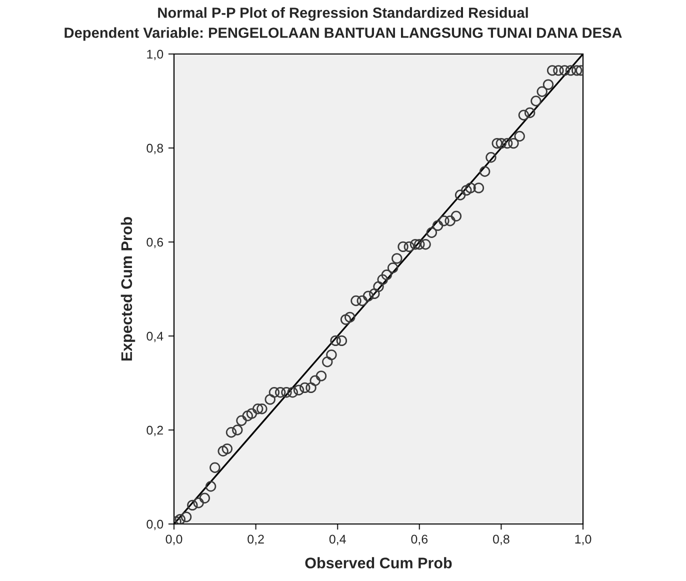 The height and width of the screenshot is (581, 686). What do you see at coordinates (583, 540) in the screenshot?
I see `x-tick-label: 1,0` at bounding box center [583, 540].